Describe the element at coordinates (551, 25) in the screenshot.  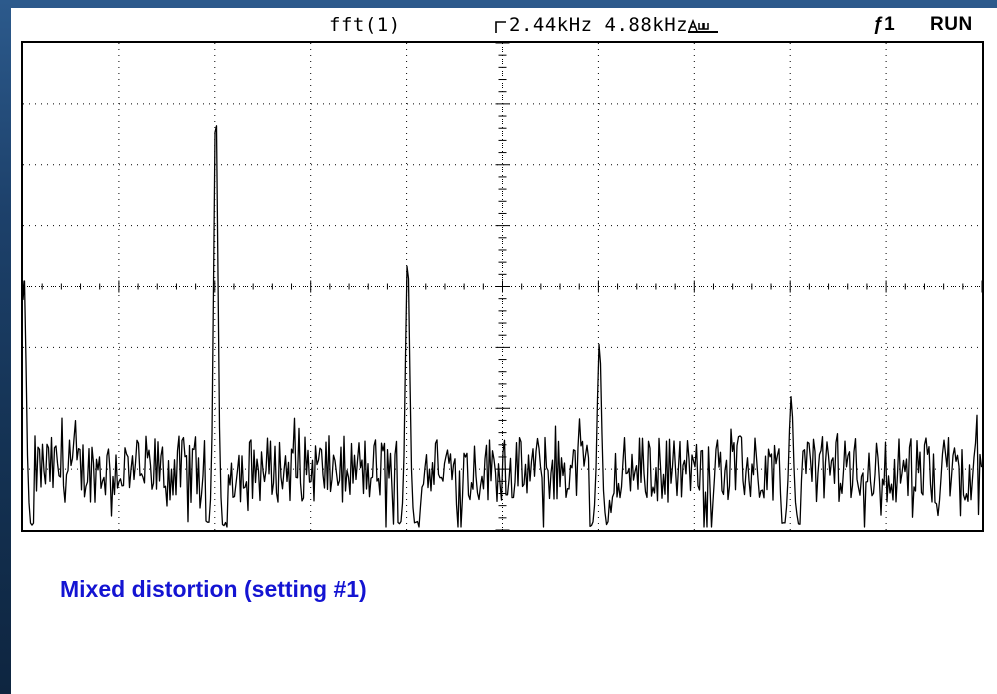
I see `span-center-freq: 2.44kHz` at that location.